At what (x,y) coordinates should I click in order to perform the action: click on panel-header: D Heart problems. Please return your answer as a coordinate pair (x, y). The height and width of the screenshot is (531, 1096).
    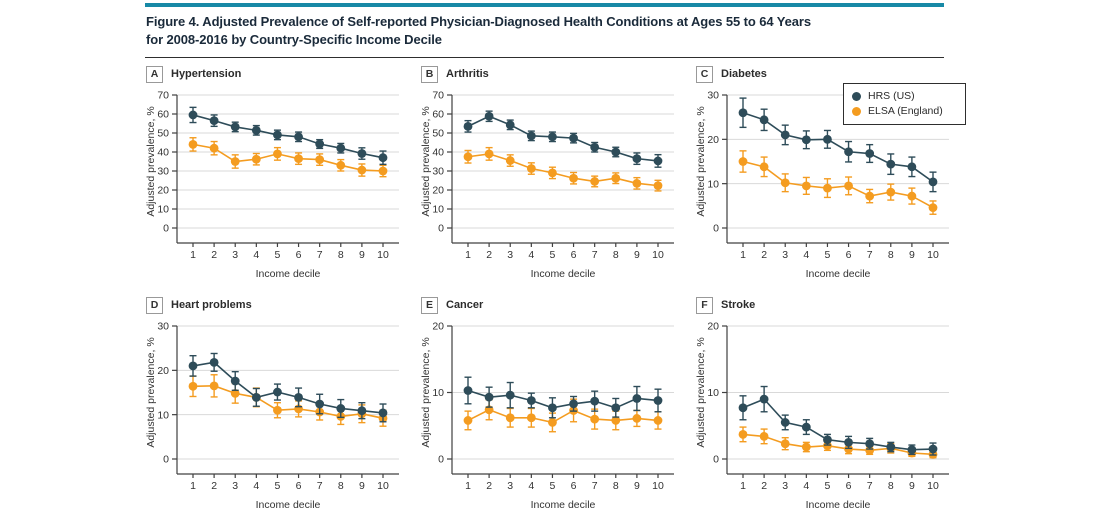
    Looking at the image, I should click on (283, 305).